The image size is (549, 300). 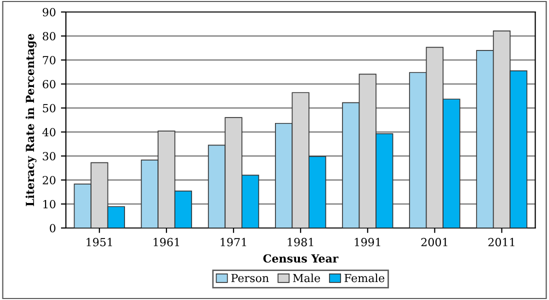 What do you see at coordinates (49, 12) in the screenshot?
I see `y-tick-label: 90` at bounding box center [49, 12].